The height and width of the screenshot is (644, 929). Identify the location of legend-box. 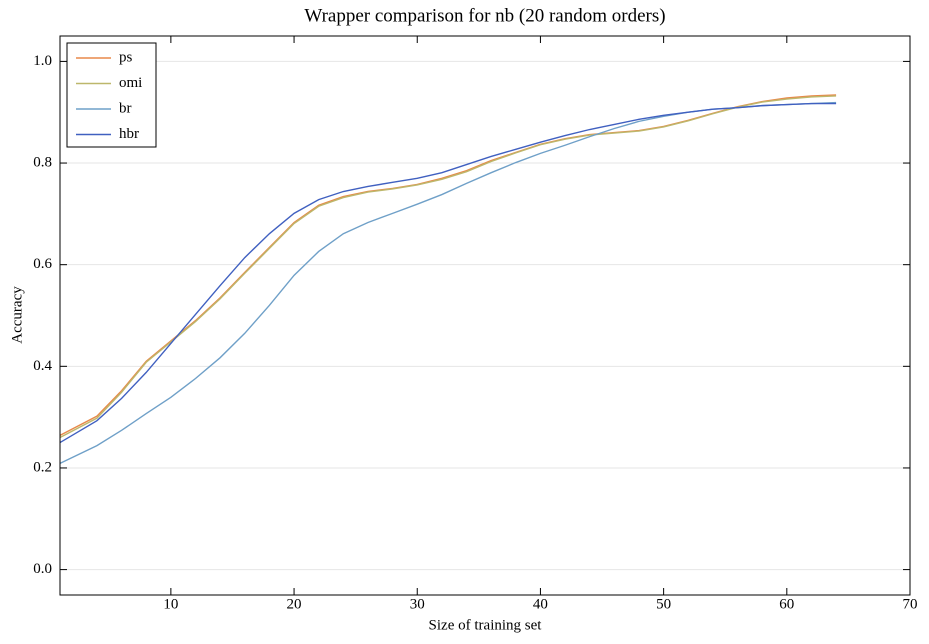
(111, 95).